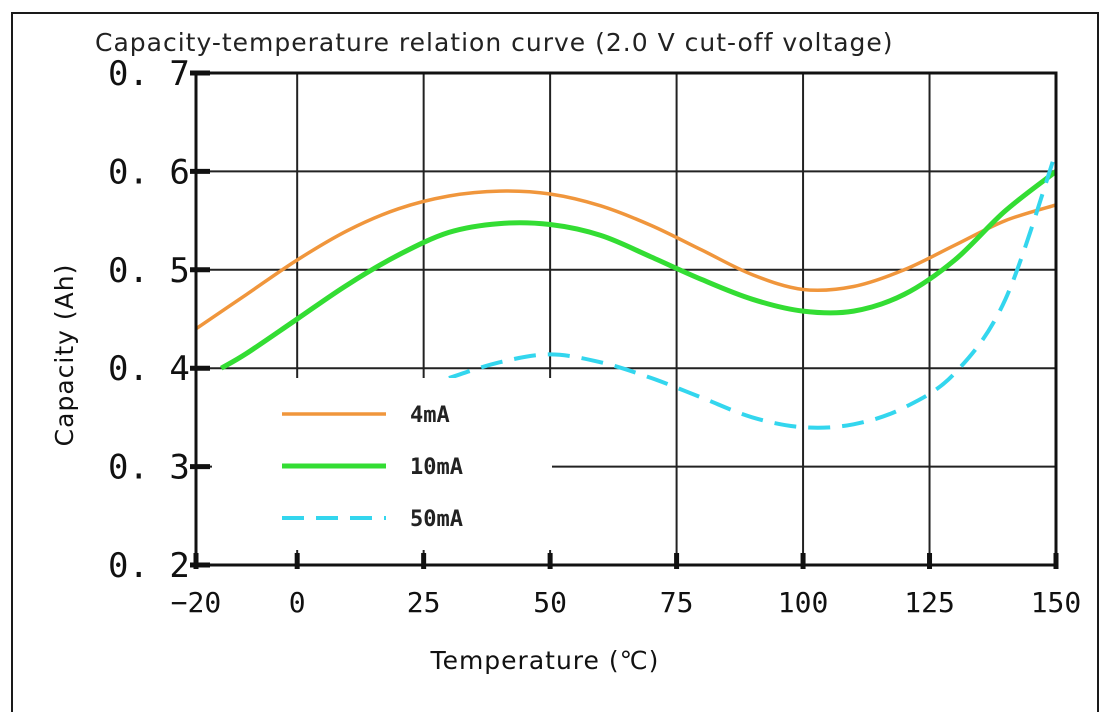 The height and width of the screenshot is (713, 1112). Describe the element at coordinates (424, 602) in the screenshot. I see `x-tick-label: 25` at that location.